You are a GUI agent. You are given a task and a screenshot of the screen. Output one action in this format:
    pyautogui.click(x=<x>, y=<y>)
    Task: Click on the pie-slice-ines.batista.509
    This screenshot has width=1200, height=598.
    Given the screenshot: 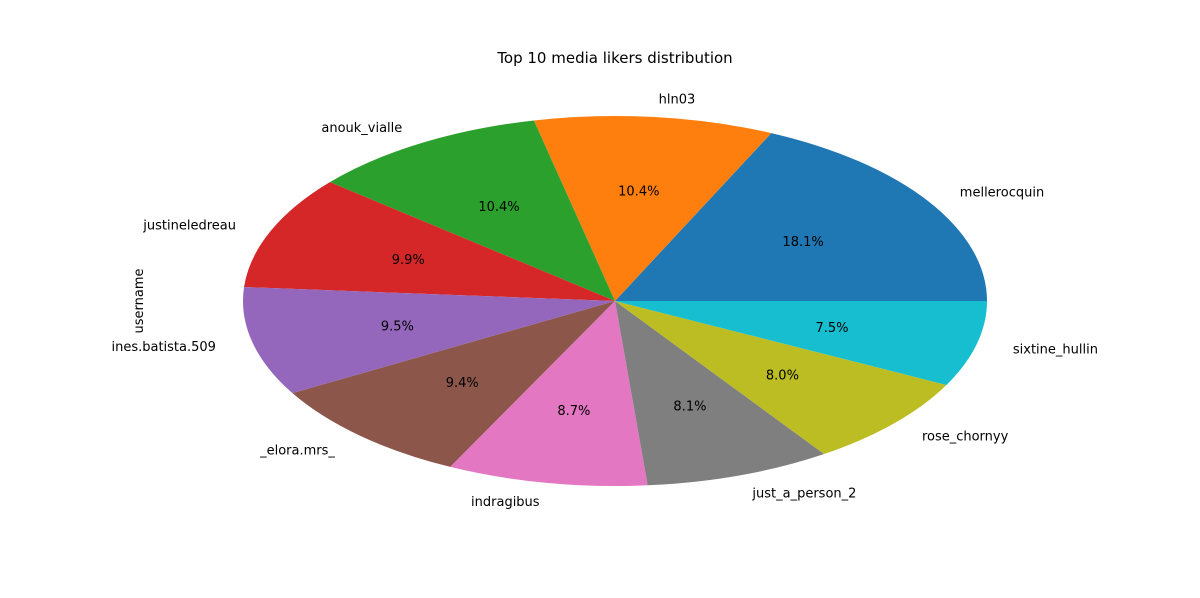 What is the action you would take?
    pyautogui.click(x=429, y=340)
    